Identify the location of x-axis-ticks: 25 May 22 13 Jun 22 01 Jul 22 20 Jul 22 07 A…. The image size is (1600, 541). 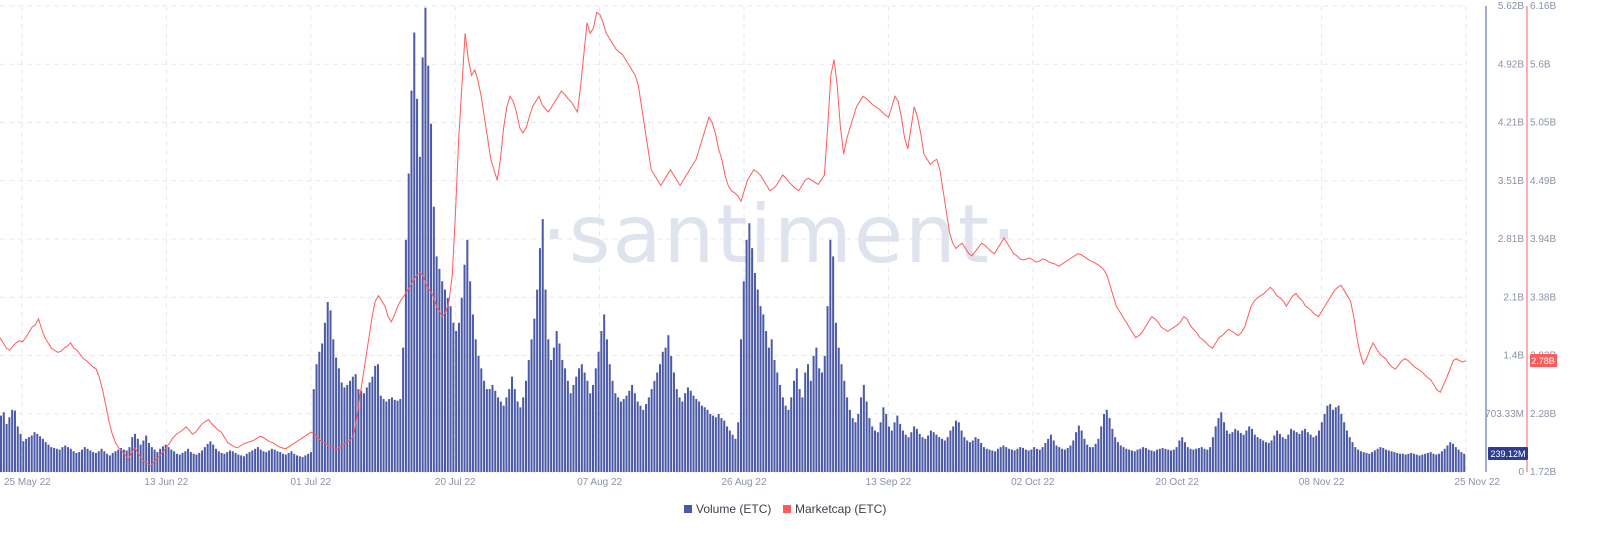
(752, 482).